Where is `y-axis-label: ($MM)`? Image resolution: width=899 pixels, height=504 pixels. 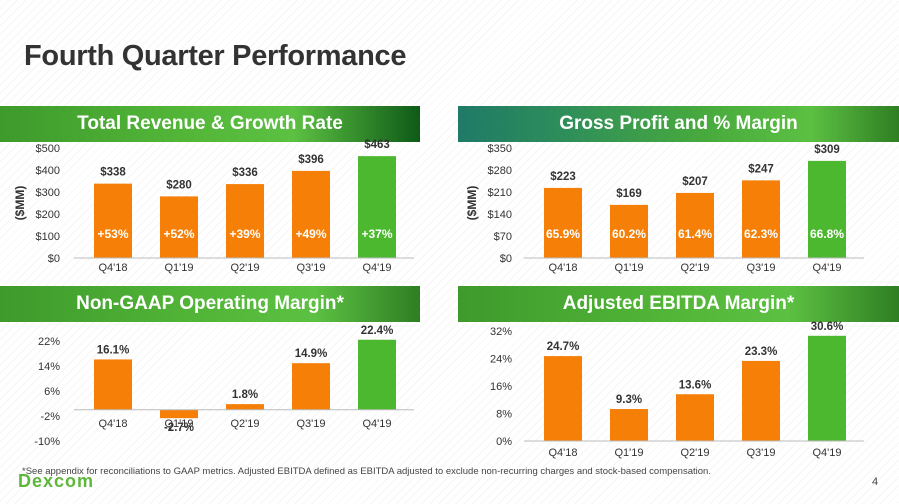
y-axis-label: ($MM) is located at coordinates (472, 203).